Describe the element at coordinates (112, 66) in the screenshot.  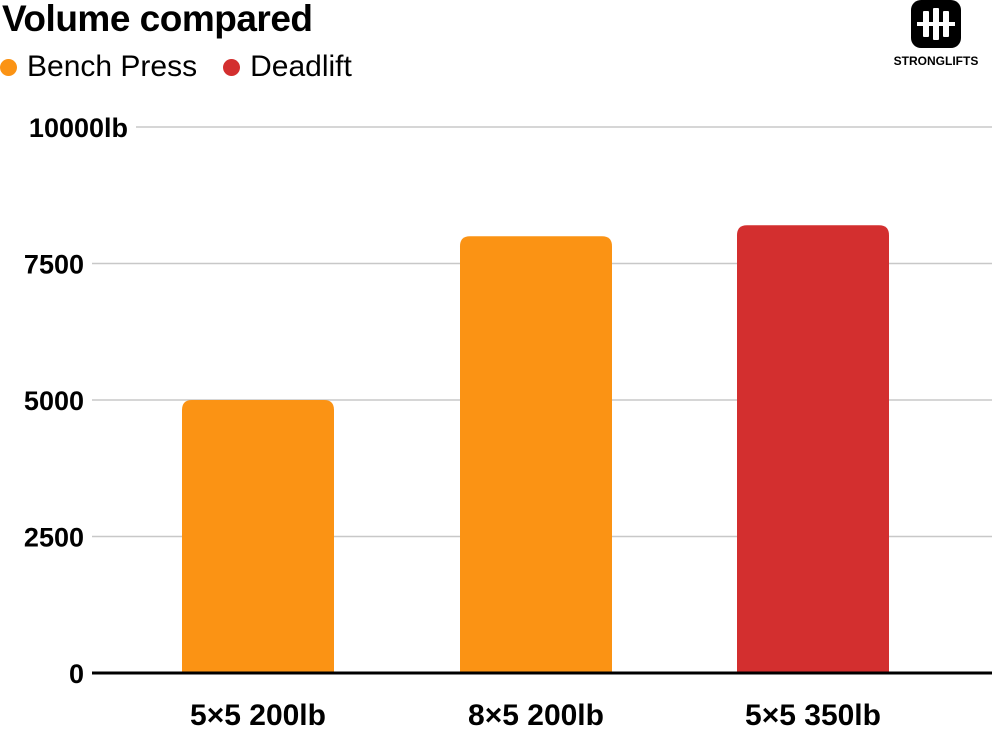
I see `legend-label-bench-press: Bench Press` at that location.